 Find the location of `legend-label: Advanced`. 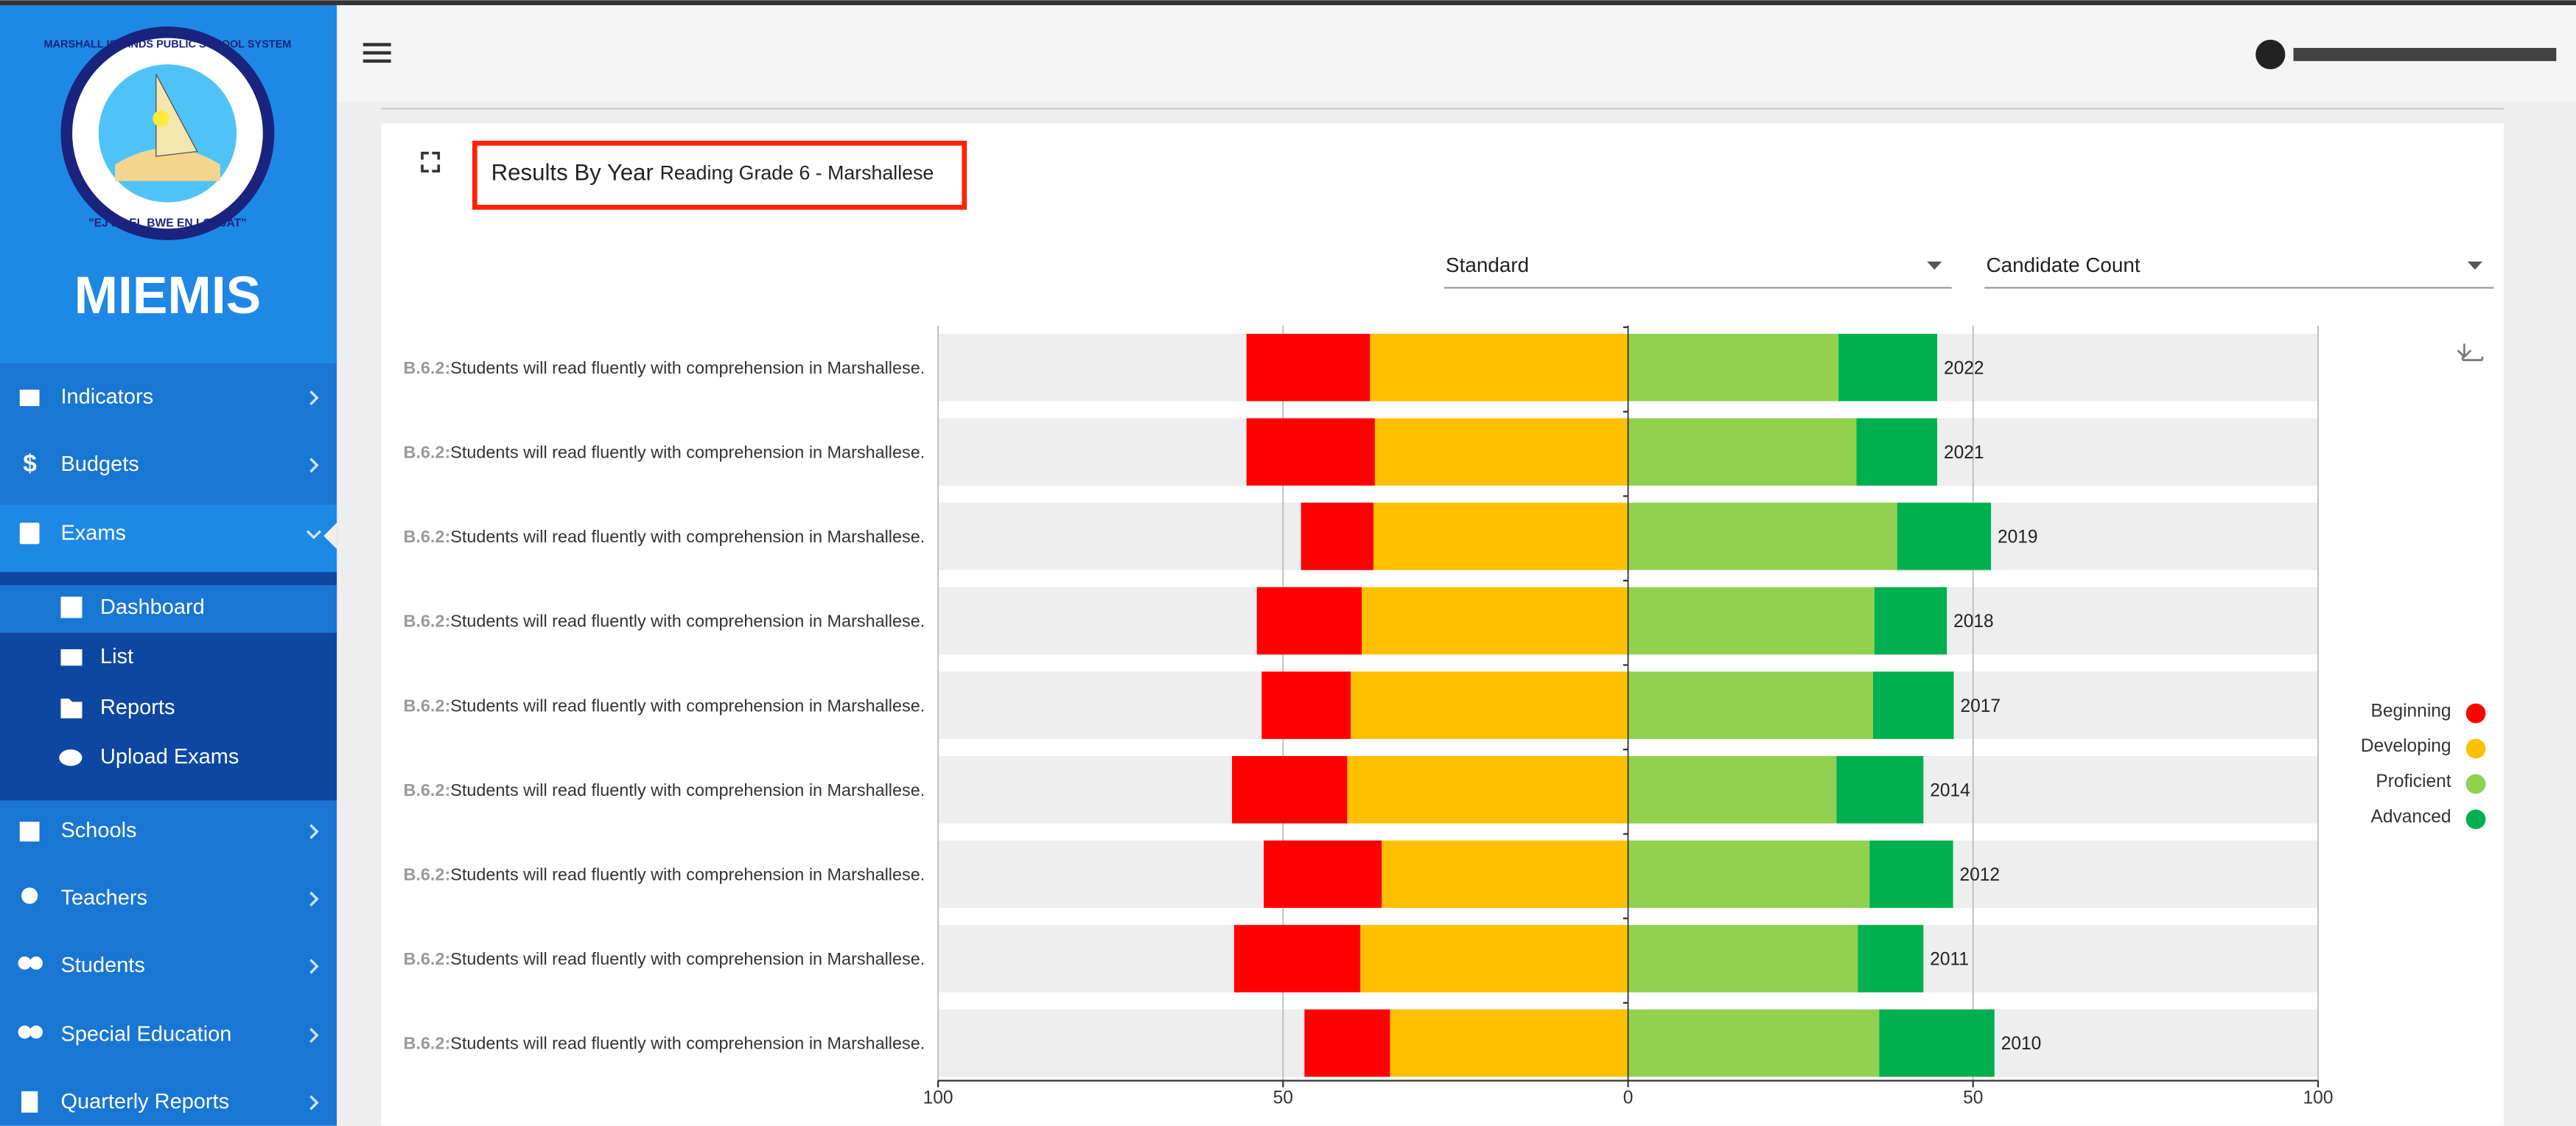

legend-label: Advanced is located at coordinates (2411, 817).